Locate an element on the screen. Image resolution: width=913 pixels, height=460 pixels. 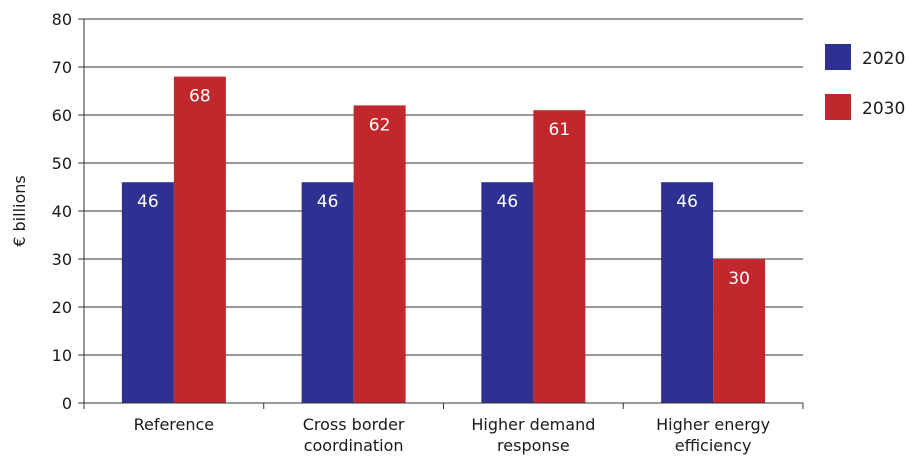
y-axis-label: € billions is located at coordinates (19, 210).